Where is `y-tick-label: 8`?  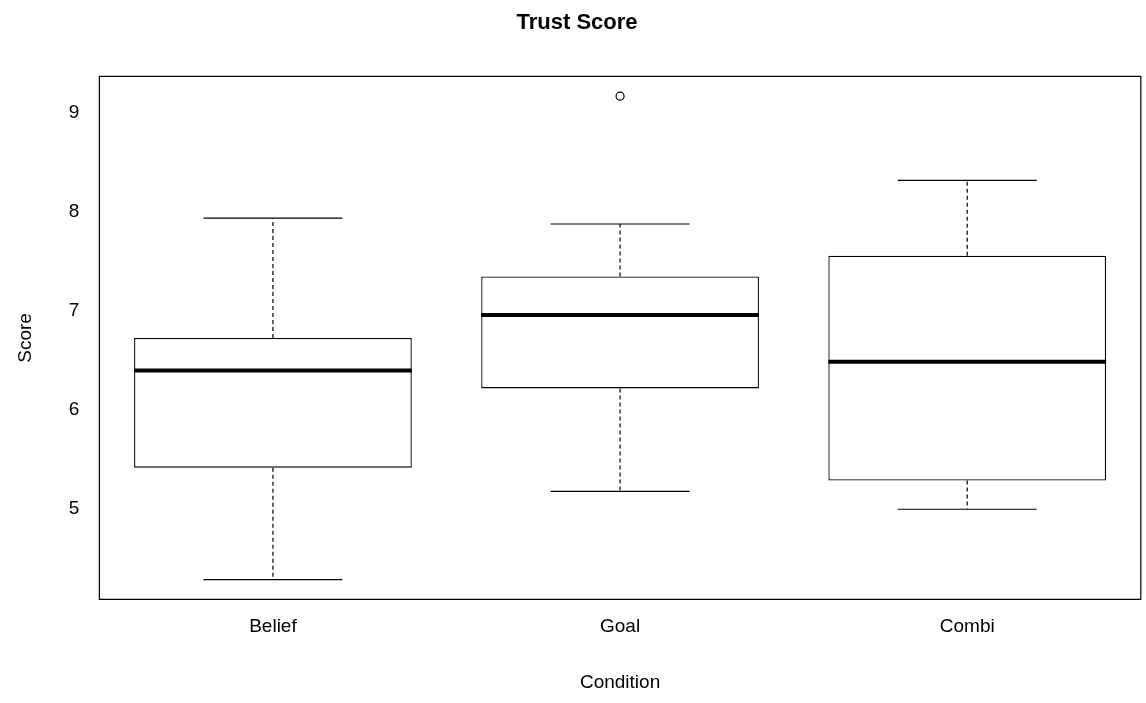
y-tick-label: 8 is located at coordinates (74, 211).